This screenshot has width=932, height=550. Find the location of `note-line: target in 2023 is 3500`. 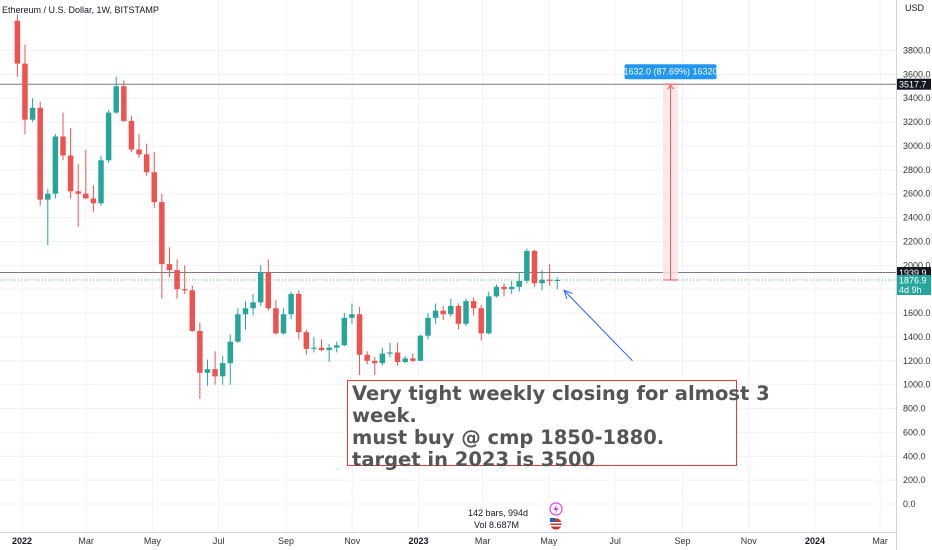

note-line: target in 2023 is 3500 is located at coordinates (474, 459).